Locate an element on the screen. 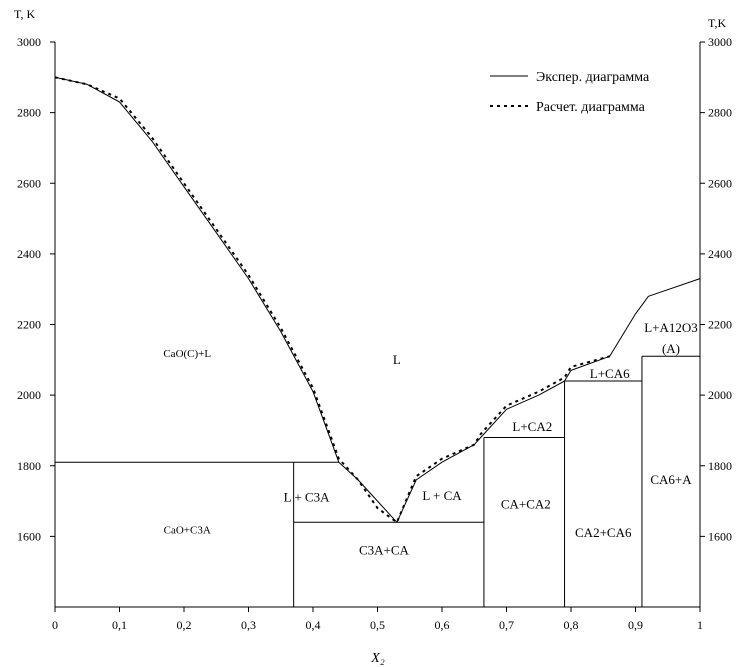 This screenshot has height=667, width=748. region-label: CA6+A is located at coordinates (671, 479).